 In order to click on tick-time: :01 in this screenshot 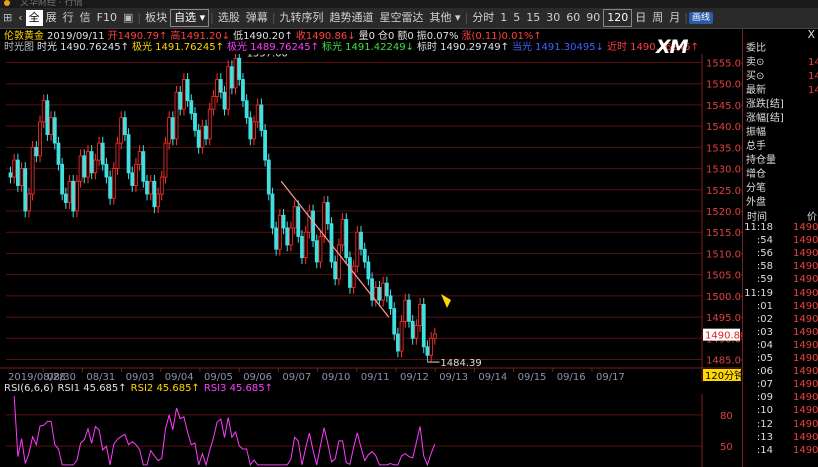, I will do `click(764, 306)`.